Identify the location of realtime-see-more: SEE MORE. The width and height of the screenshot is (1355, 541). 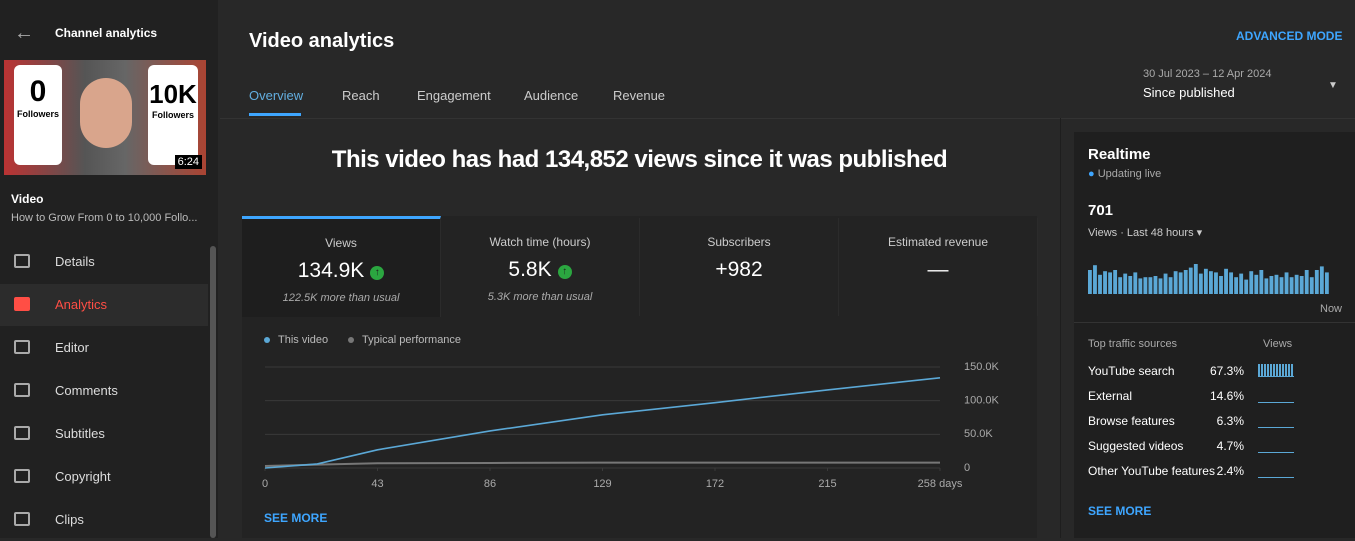
(1120, 511).